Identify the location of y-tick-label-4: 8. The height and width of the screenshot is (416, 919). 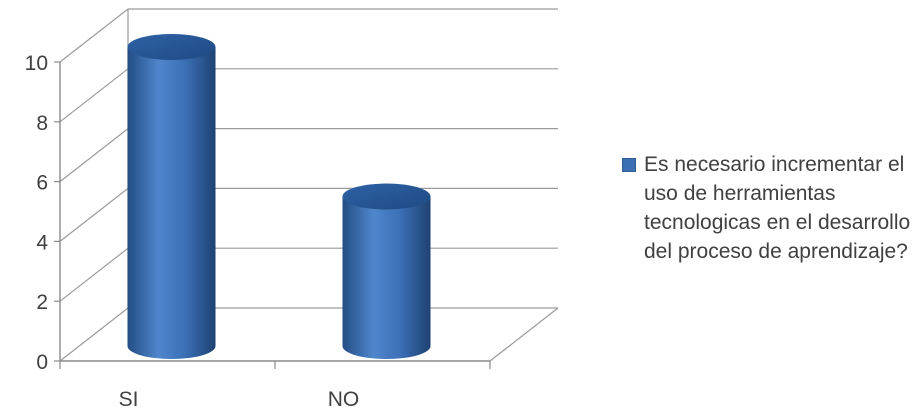
(42, 123).